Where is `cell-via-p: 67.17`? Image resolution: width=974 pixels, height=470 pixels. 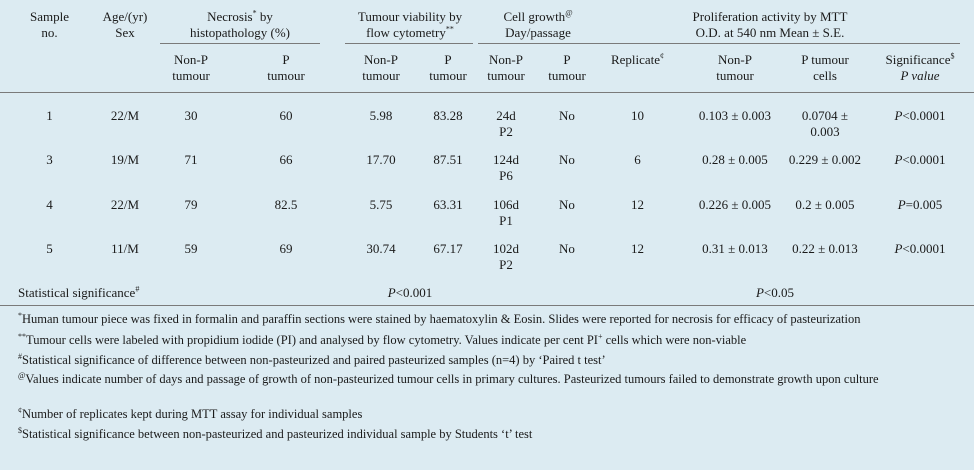
cell-via-p: 67.17 is located at coordinates (448, 248).